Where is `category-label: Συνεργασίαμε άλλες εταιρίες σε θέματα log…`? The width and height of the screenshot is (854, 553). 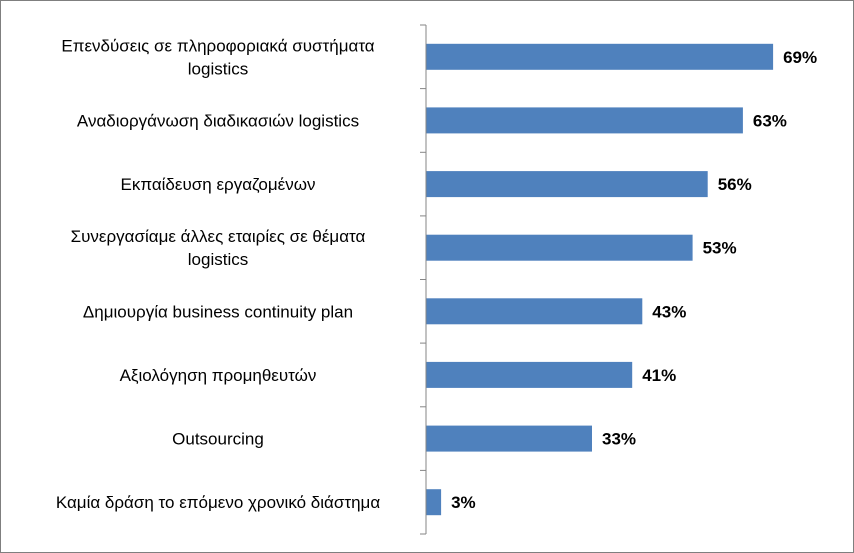 category-label: Συνεργασίαμε άλλες εταιρίες σε θέματα log… is located at coordinates (218, 248).